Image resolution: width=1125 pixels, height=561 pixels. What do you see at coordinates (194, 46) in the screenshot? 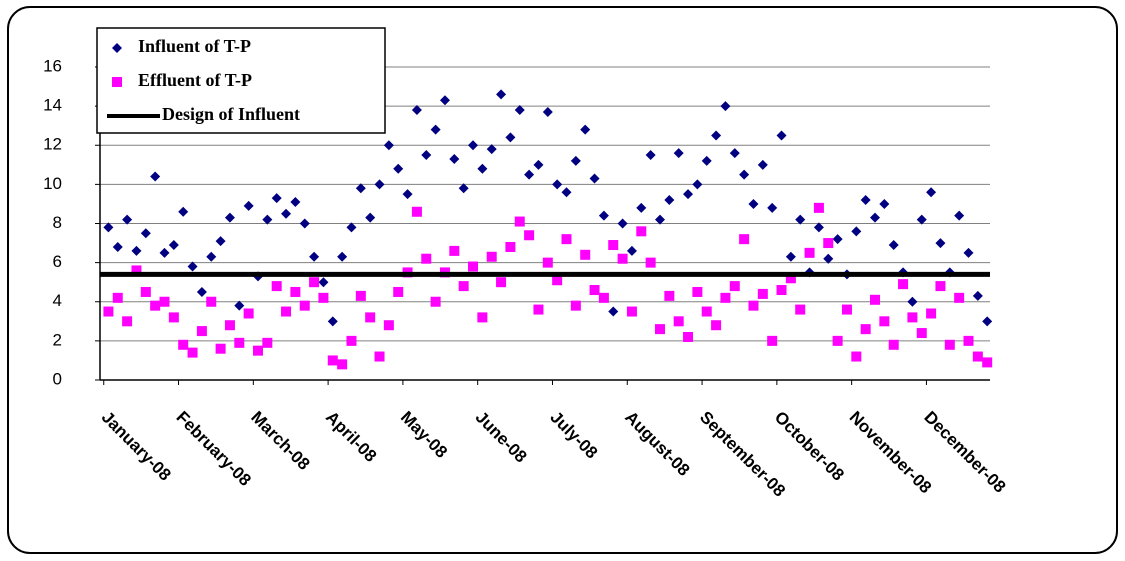
I see `legend-label: Influent of T-P` at bounding box center [194, 46].